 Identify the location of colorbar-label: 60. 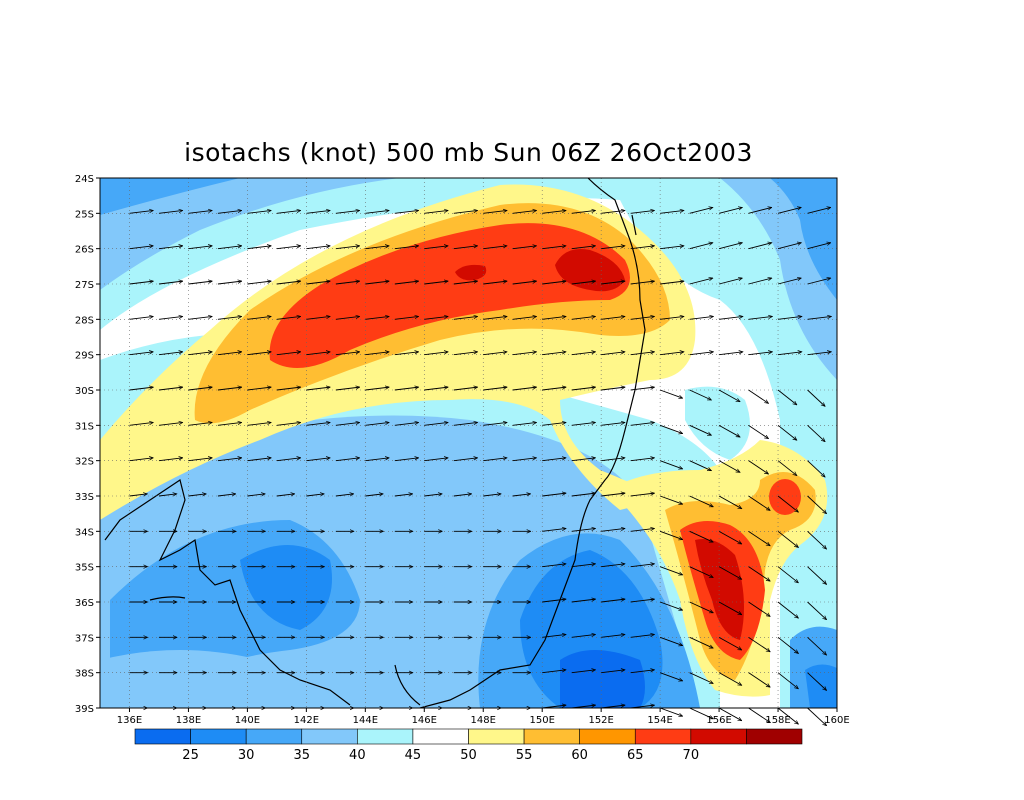
(579, 755).